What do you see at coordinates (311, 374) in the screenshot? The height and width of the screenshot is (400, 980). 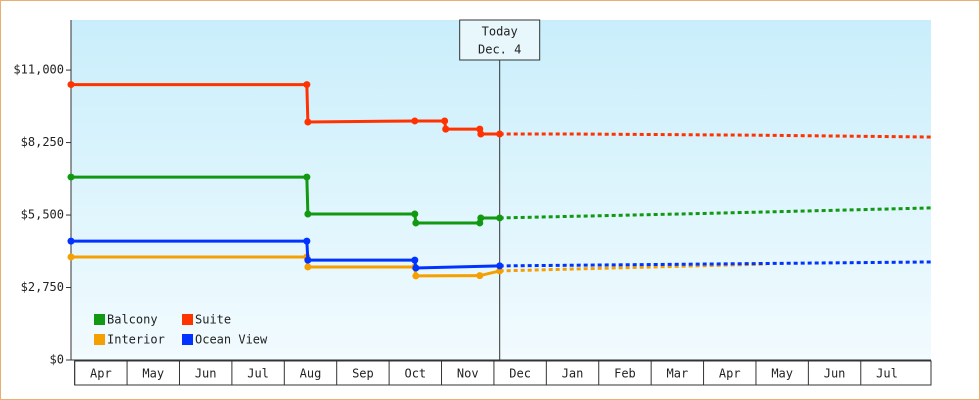 I see `x-tick-label: Aug` at bounding box center [311, 374].